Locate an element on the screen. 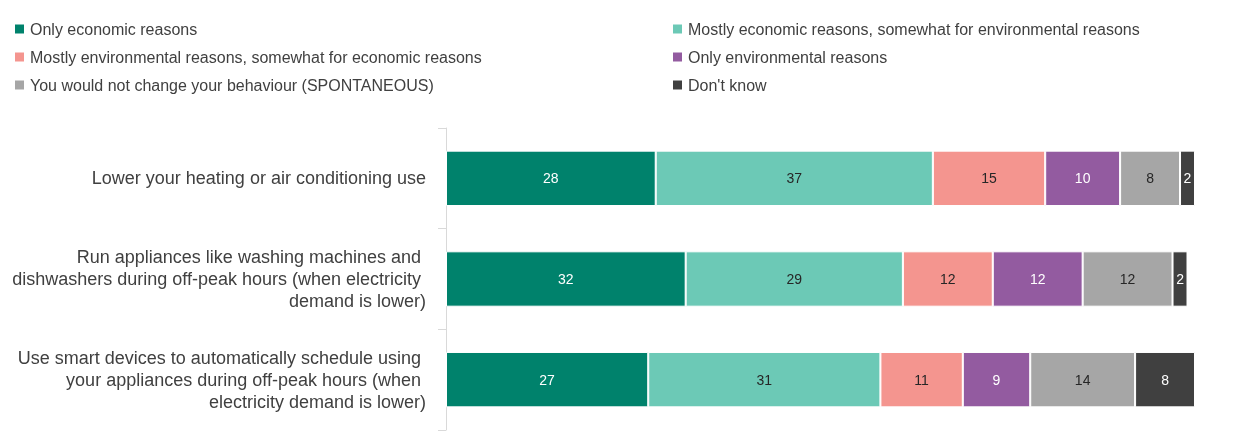  data-label: 14 is located at coordinates (1082, 379).